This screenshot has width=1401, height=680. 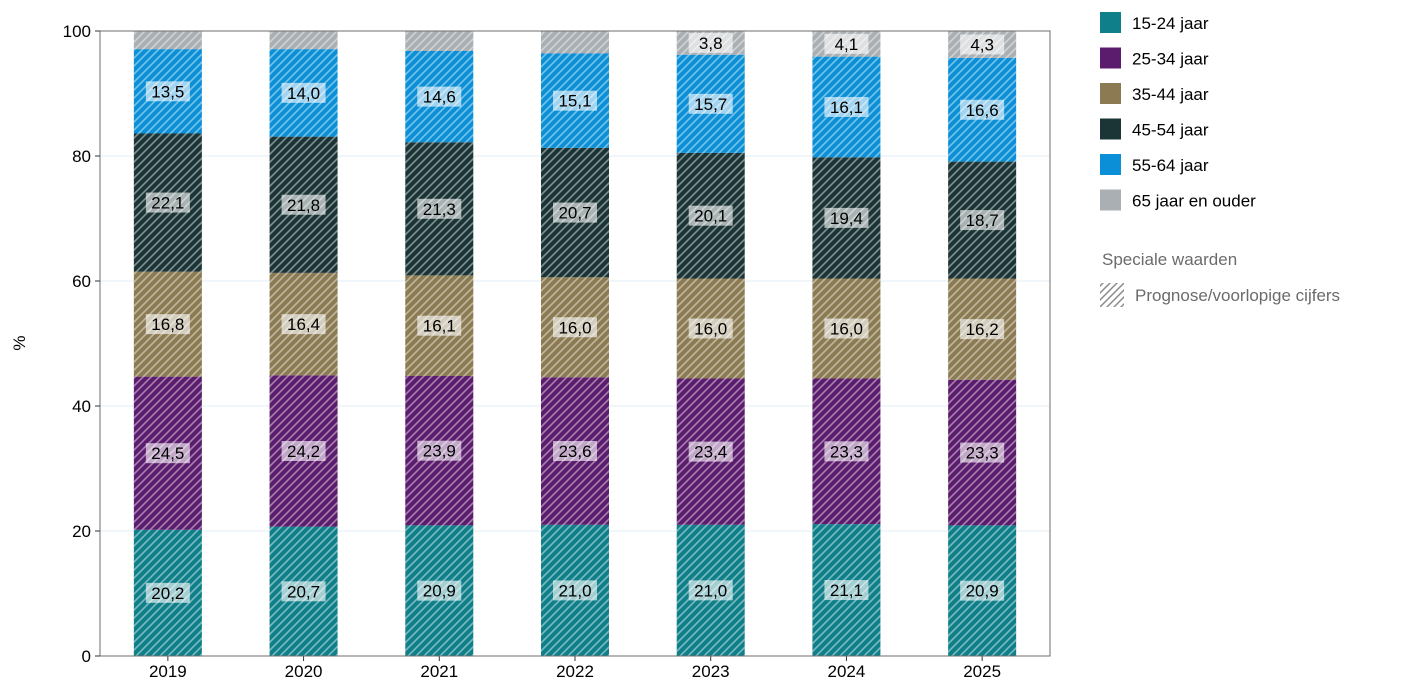 What do you see at coordinates (575, 590) in the screenshot?
I see `data-label-2022-1: 21,0` at bounding box center [575, 590].